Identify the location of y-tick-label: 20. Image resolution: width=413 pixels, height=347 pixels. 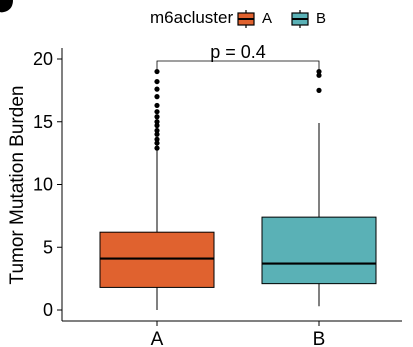
(43, 59).